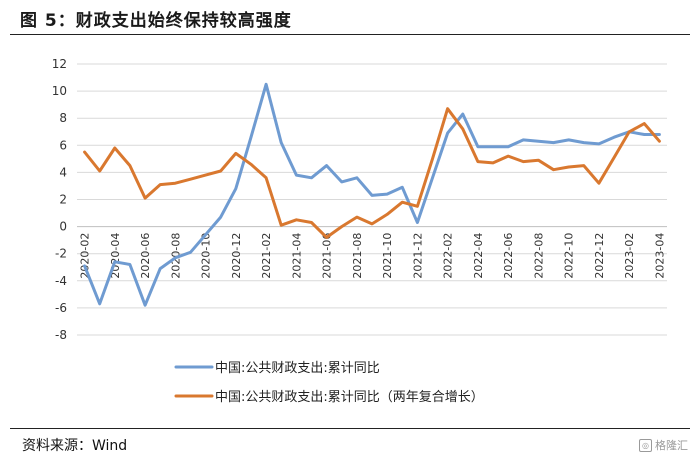  What do you see at coordinates (175, 256) in the screenshot?
I see `x-tick-label: 2020-08` at bounding box center [175, 256].